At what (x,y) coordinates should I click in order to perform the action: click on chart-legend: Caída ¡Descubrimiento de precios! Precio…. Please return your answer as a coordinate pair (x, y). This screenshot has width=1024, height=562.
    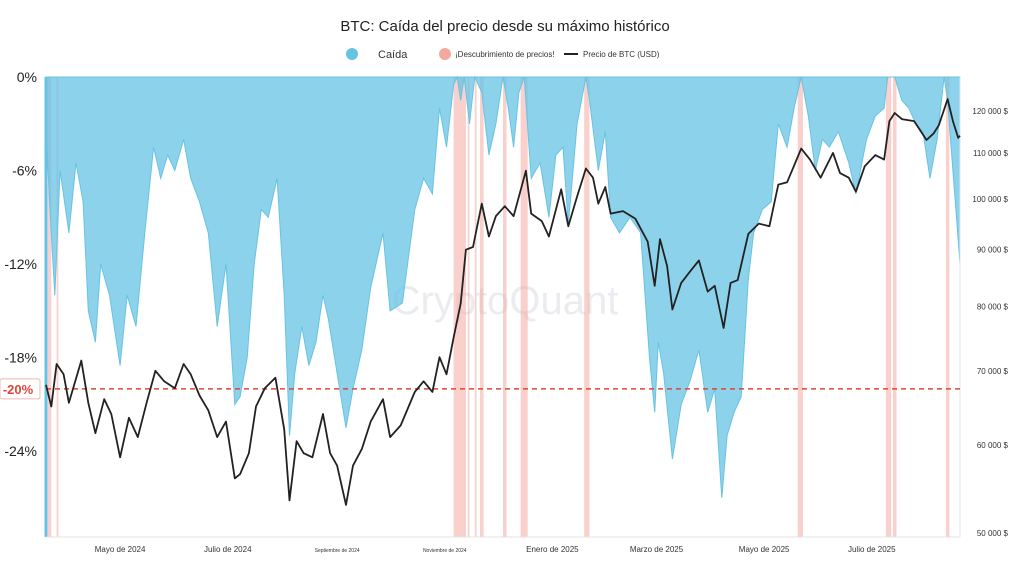
    Looking at the image, I should click on (503, 54).